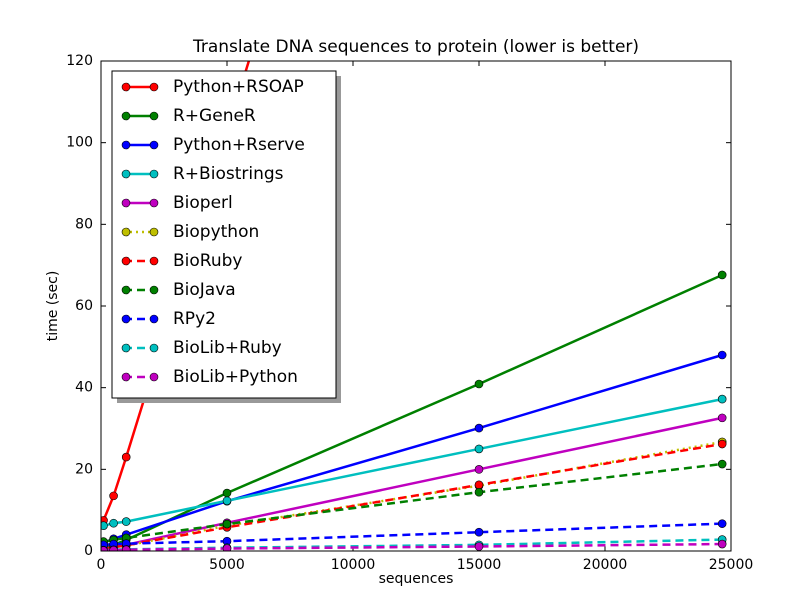  Describe the element at coordinates (239, 145) in the screenshot. I see `legend-label: Python+Rserve` at that location.